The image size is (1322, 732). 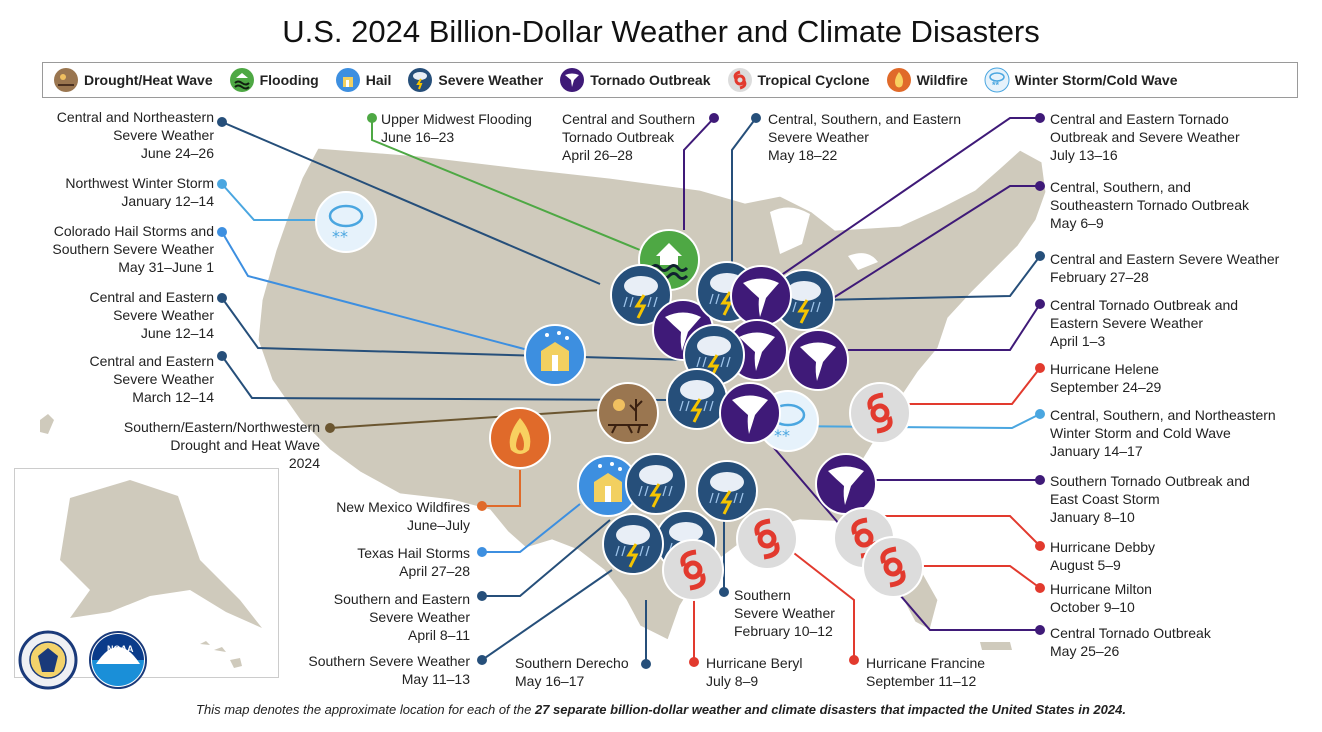 I want to click on noaa-logo: NOAA, so click(x=118, y=660).